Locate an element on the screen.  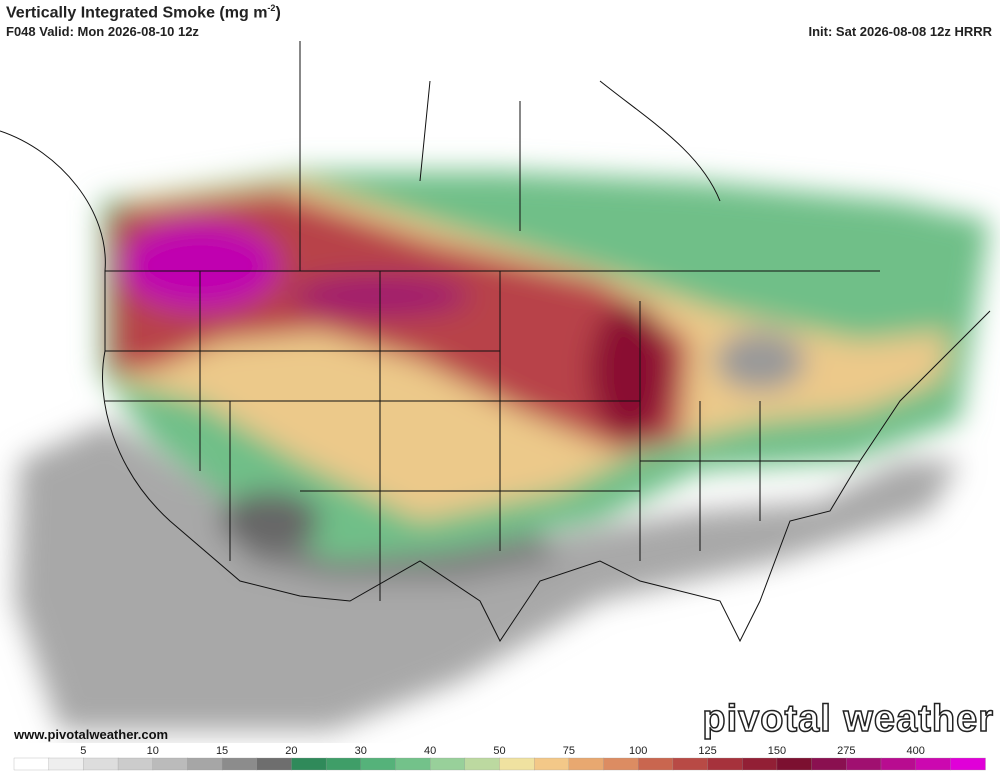
colorbar-label: 150 is located at coordinates (777, 751).